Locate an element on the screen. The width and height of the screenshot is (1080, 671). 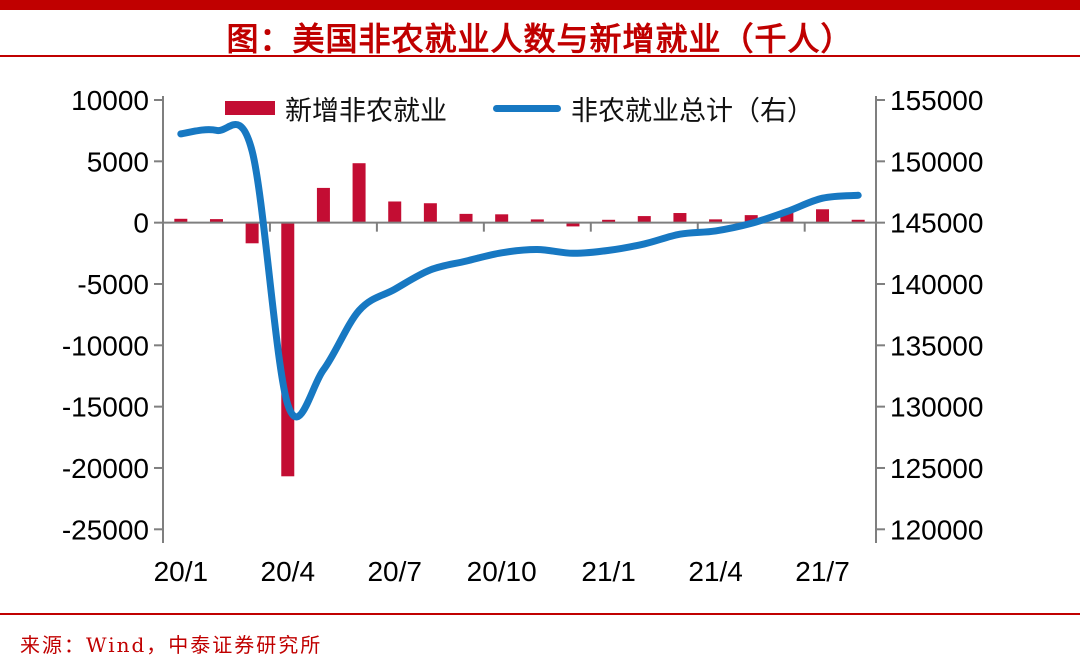
right-axis-tick-label: 155000 is located at coordinates (936, 100).